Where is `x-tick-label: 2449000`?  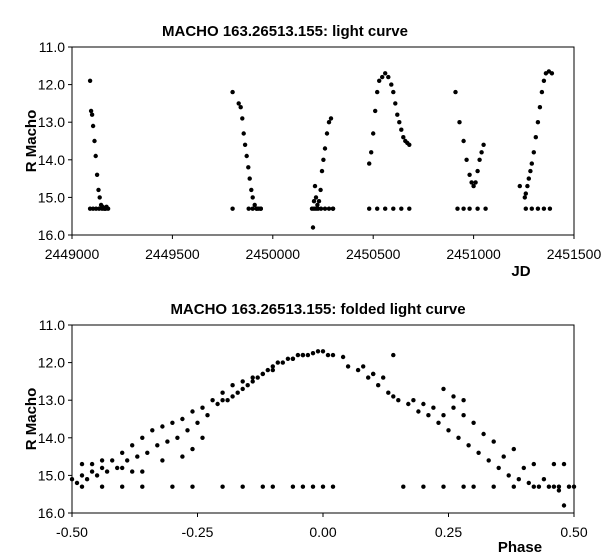
x-tick-label: 2449000 is located at coordinates (72, 254).